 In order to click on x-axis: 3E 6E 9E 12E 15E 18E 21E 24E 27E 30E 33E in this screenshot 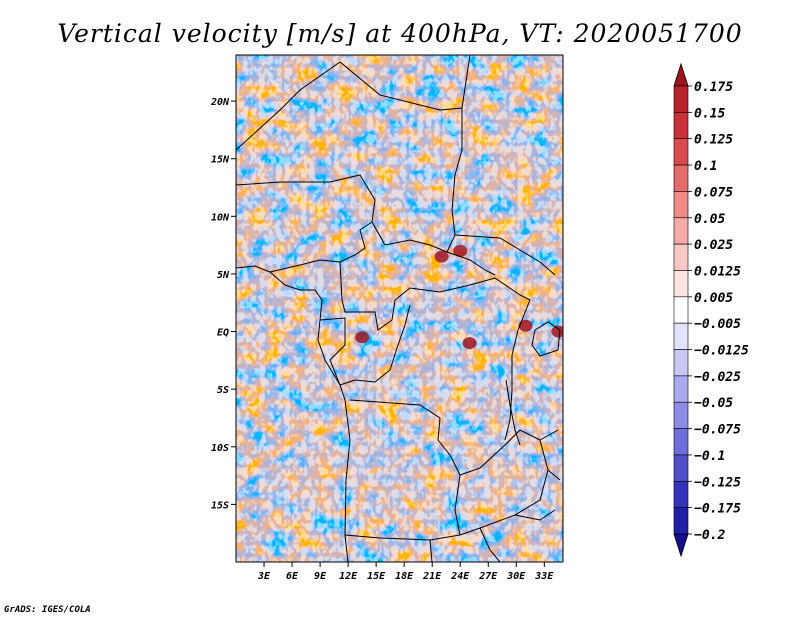, I will do `click(405, 572)`.